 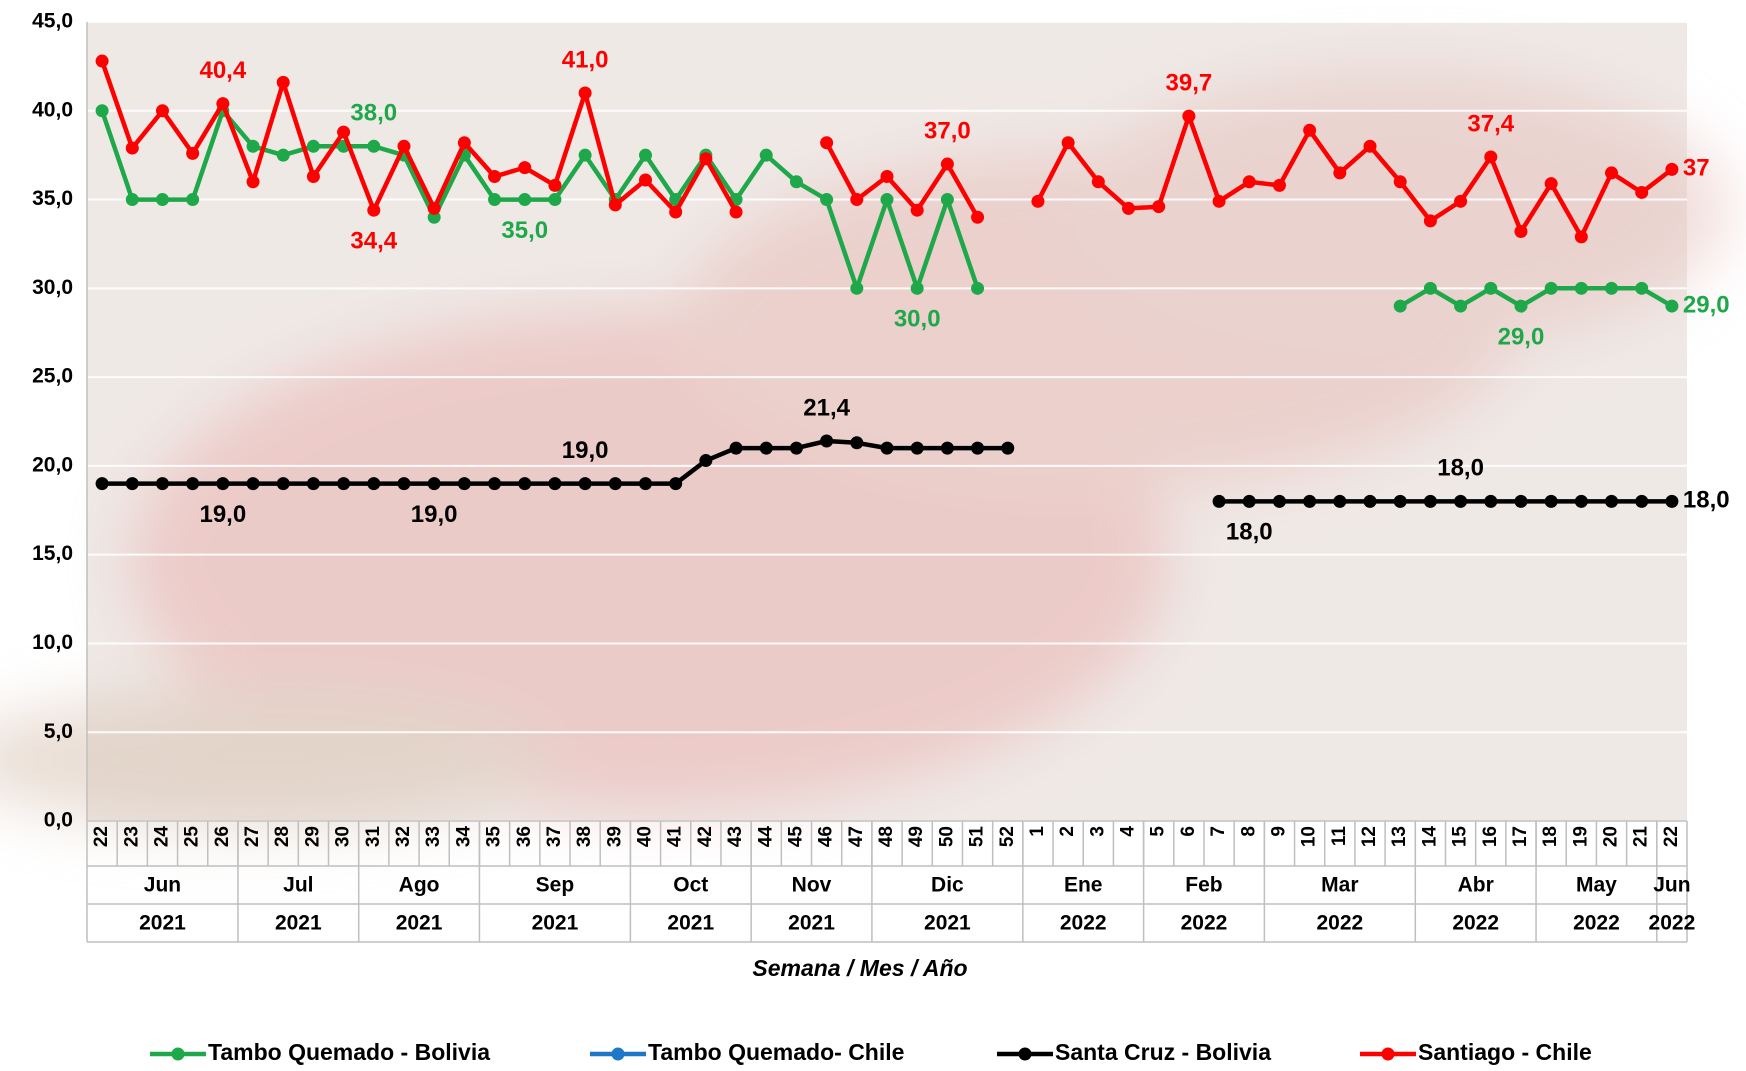 I want to click on x-tick-label: 2, so click(x=1067, y=831).